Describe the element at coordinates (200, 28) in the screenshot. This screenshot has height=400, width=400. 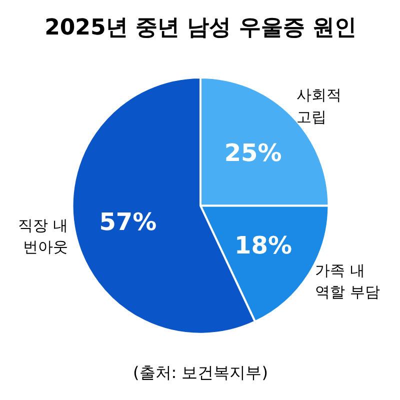
I see `chart-title: 2025년 중년 남성 우울증 원인` at that location.